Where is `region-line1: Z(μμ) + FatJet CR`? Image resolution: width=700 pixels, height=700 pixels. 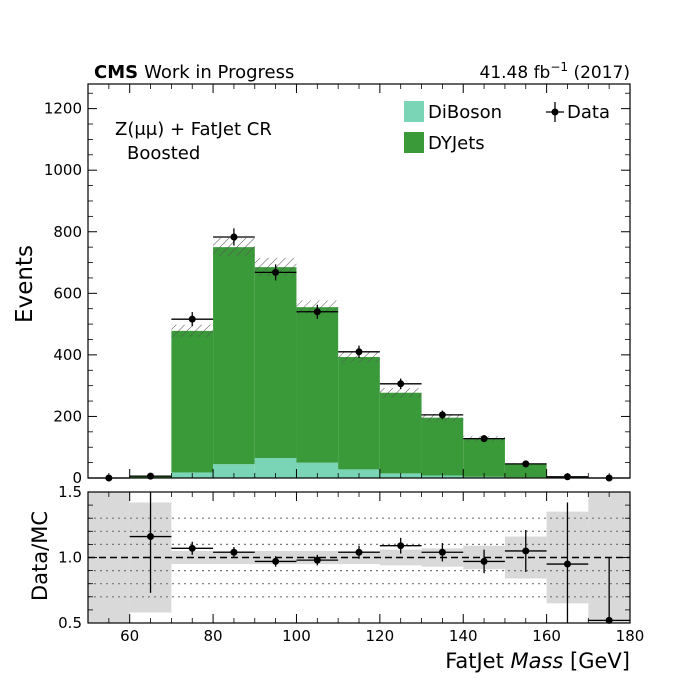
region-line1: Z(μμ) + FatJet CR is located at coordinates (193, 129).